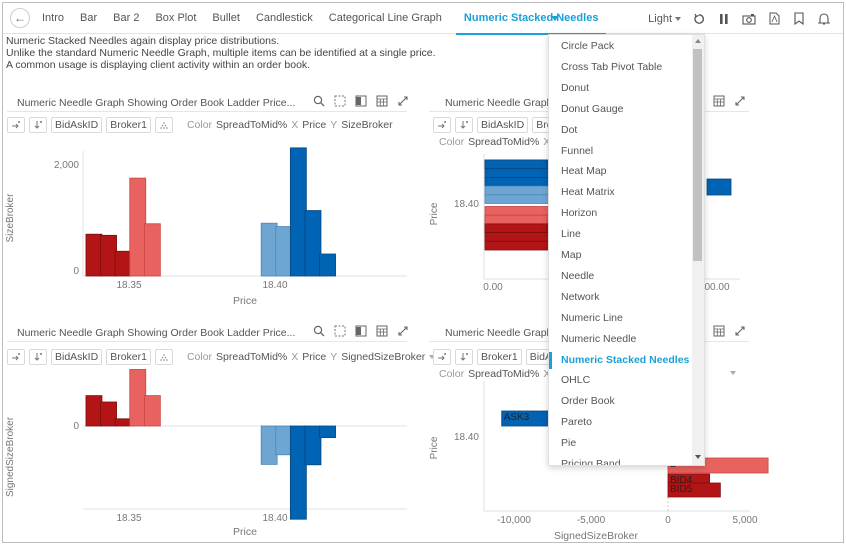 This screenshot has width=846, height=549. What do you see at coordinates (591, 462) in the screenshot?
I see `dropdown-item: Pricing Band` at bounding box center [591, 462].